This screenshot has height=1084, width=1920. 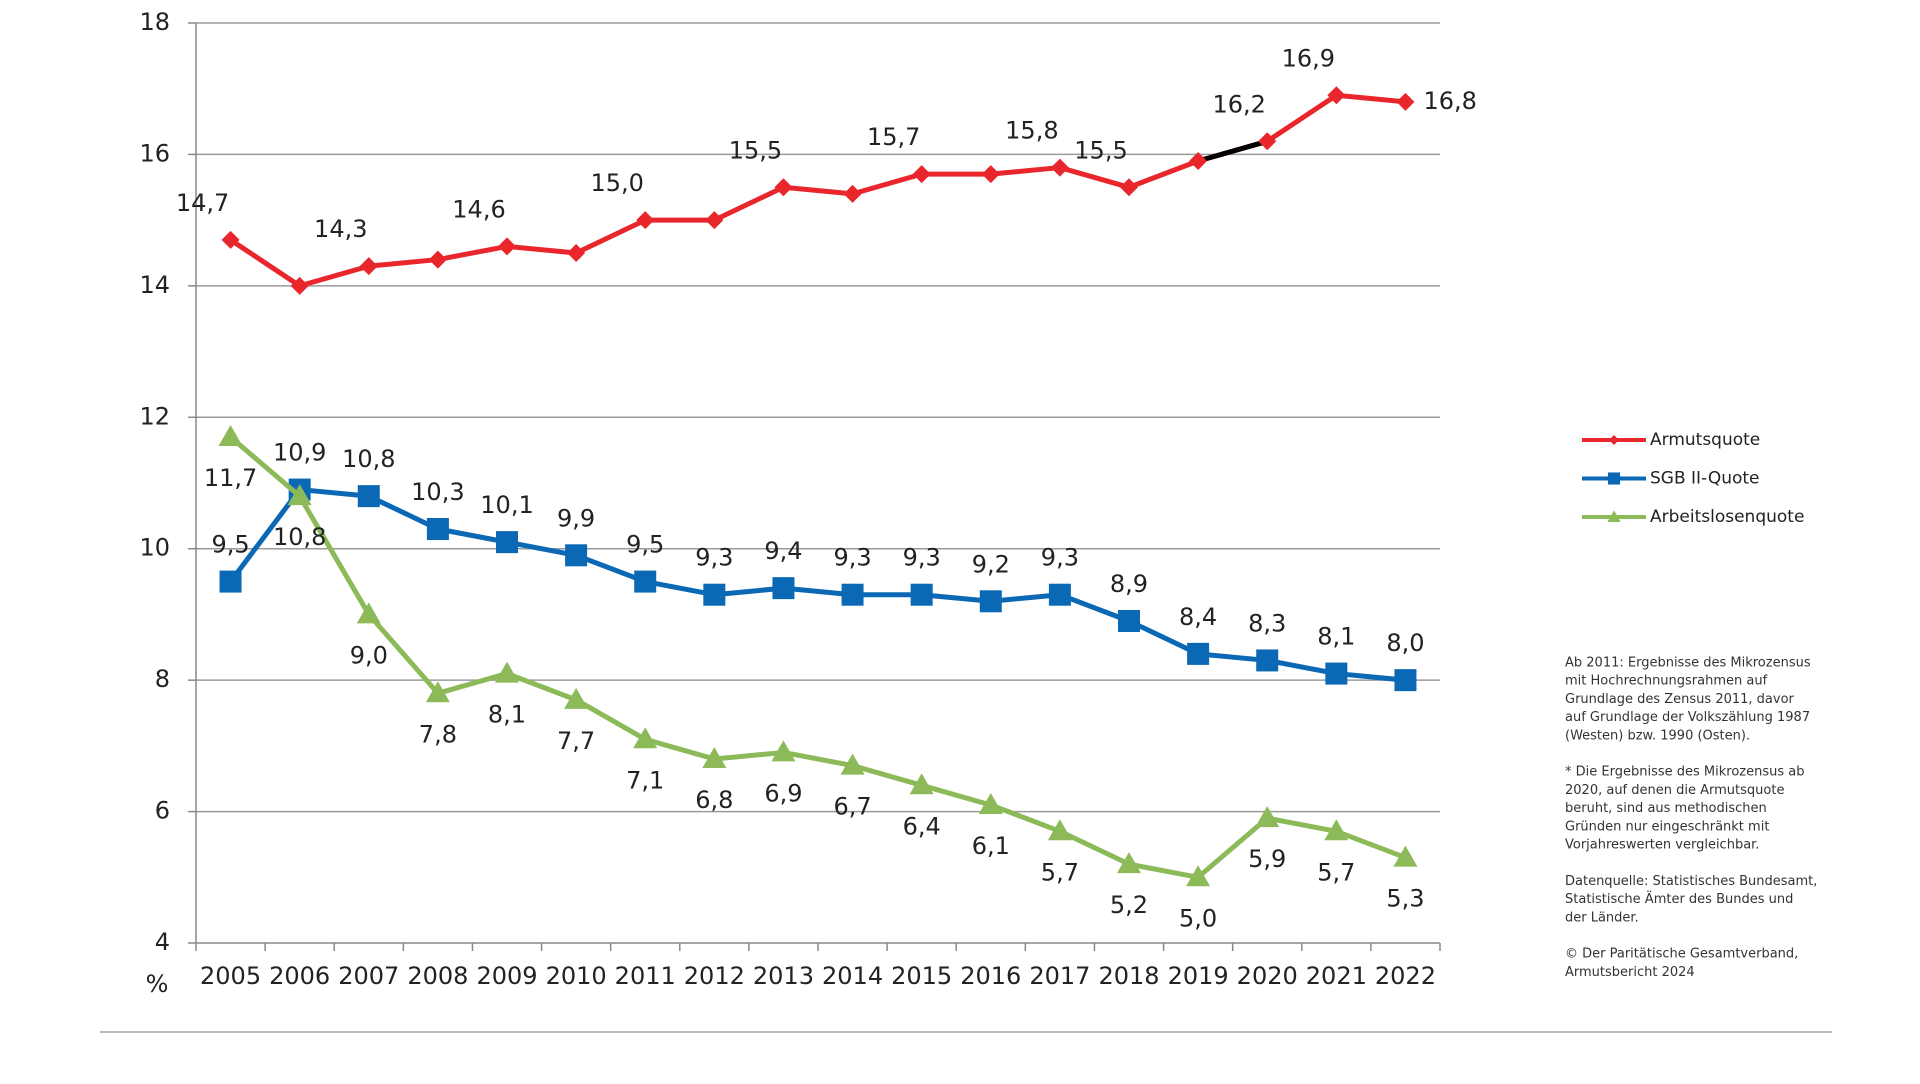 I want to click on x-tick-label: 2010, so click(x=576, y=976).